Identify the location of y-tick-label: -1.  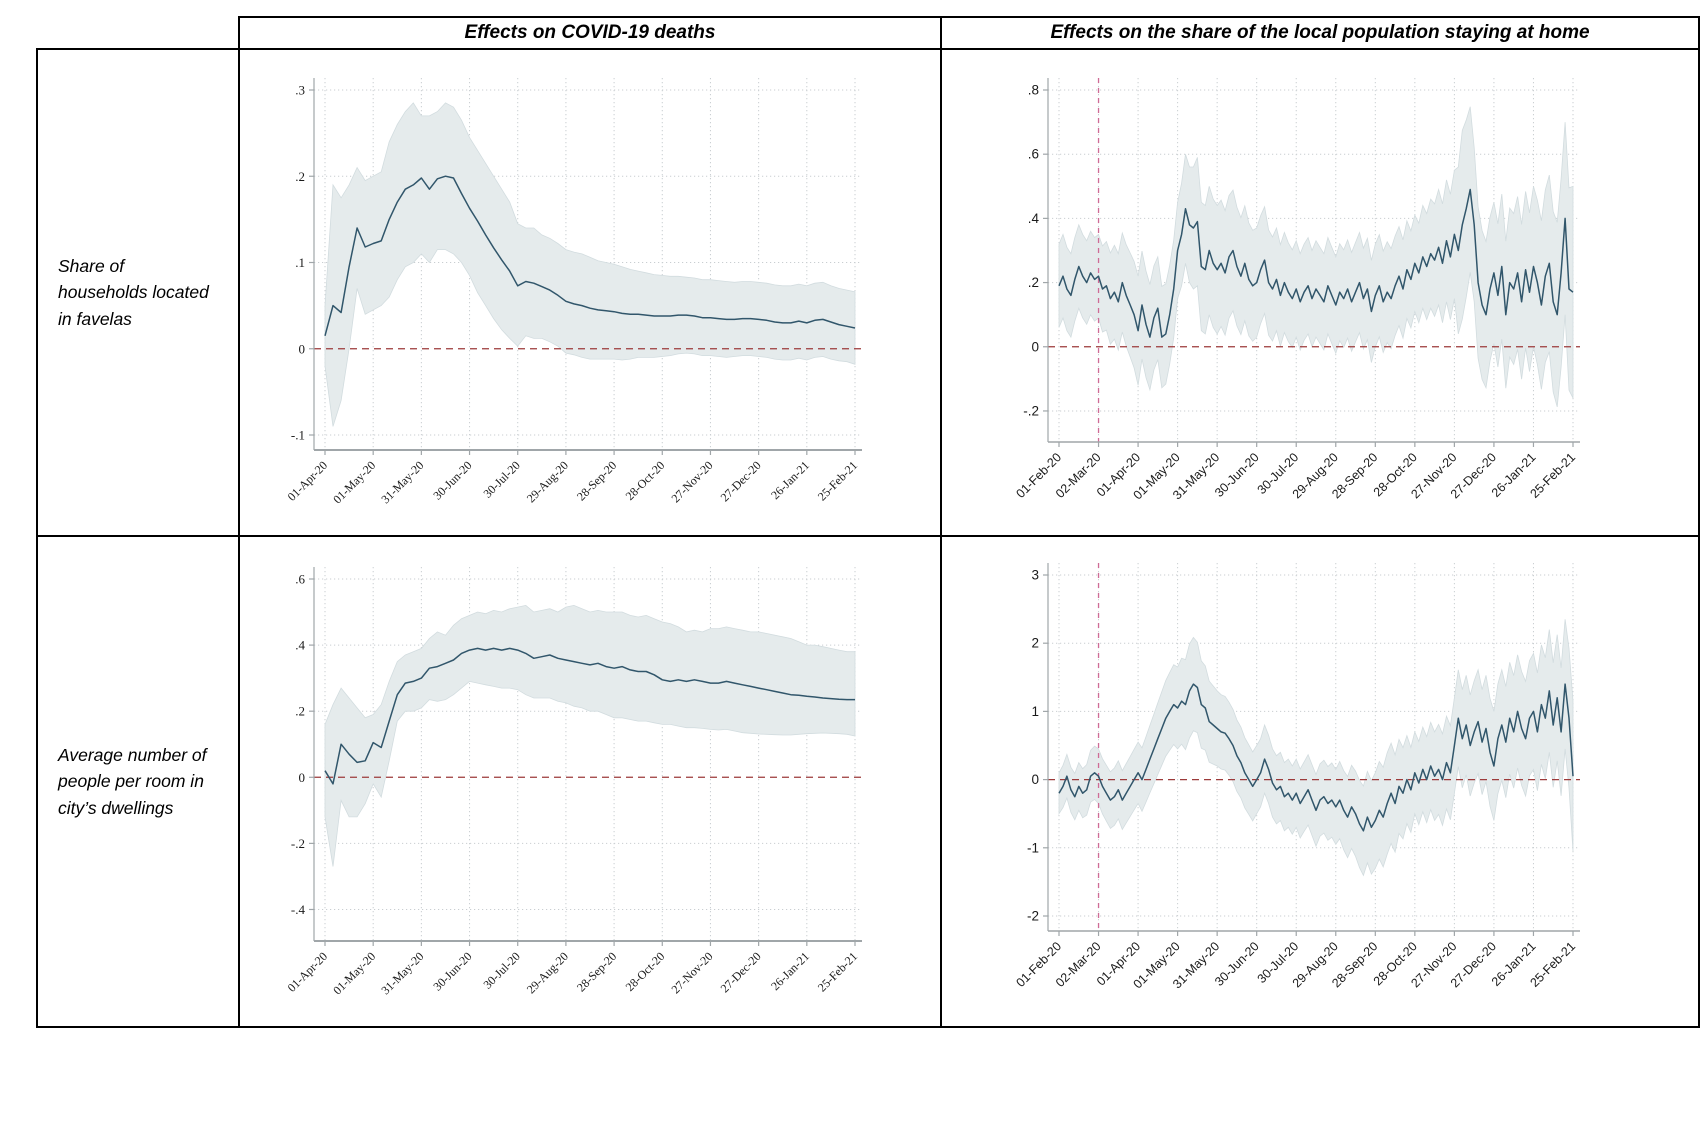
(1033, 847).